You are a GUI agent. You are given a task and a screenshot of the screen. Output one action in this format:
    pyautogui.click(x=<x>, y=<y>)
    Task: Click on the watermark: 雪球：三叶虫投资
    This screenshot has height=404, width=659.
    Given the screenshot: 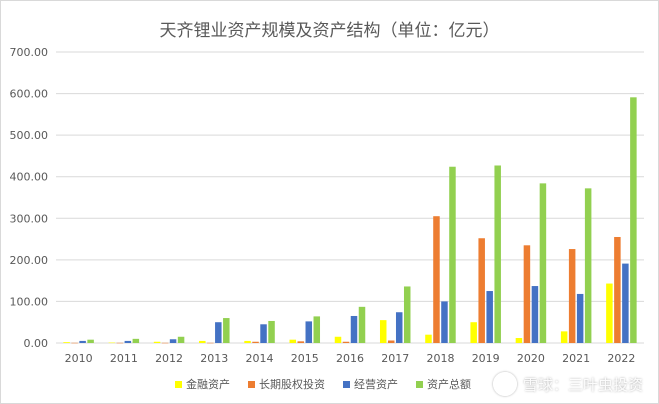 What is the action you would take?
    pyautogui.click(x=567, y=384)
    